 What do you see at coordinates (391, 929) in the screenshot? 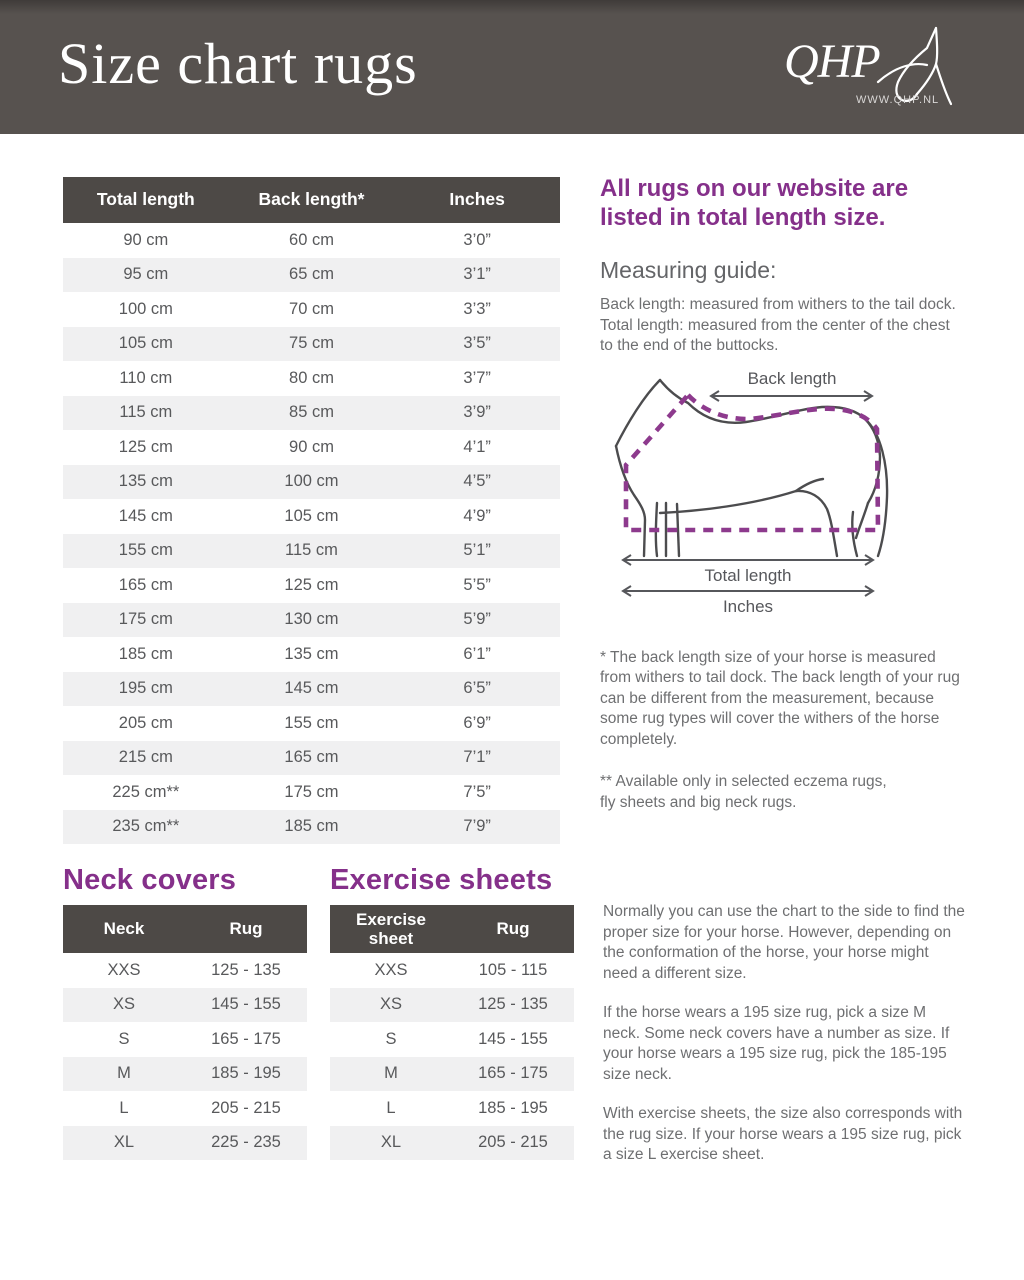
I see `column-header: Exercise sheet` at bounding box center [391, 929].